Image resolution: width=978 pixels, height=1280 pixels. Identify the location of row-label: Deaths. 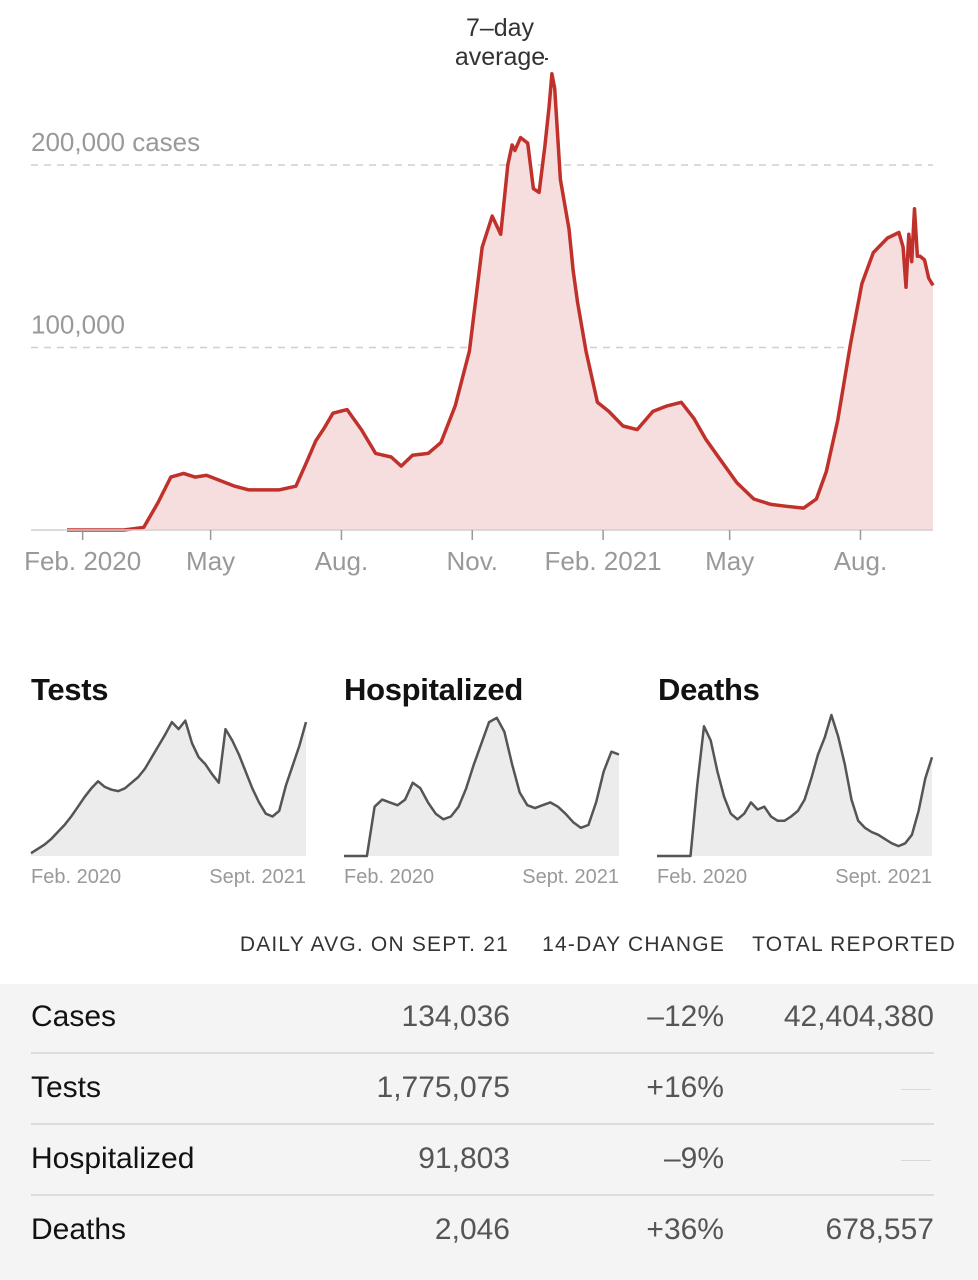
(79, 1229).